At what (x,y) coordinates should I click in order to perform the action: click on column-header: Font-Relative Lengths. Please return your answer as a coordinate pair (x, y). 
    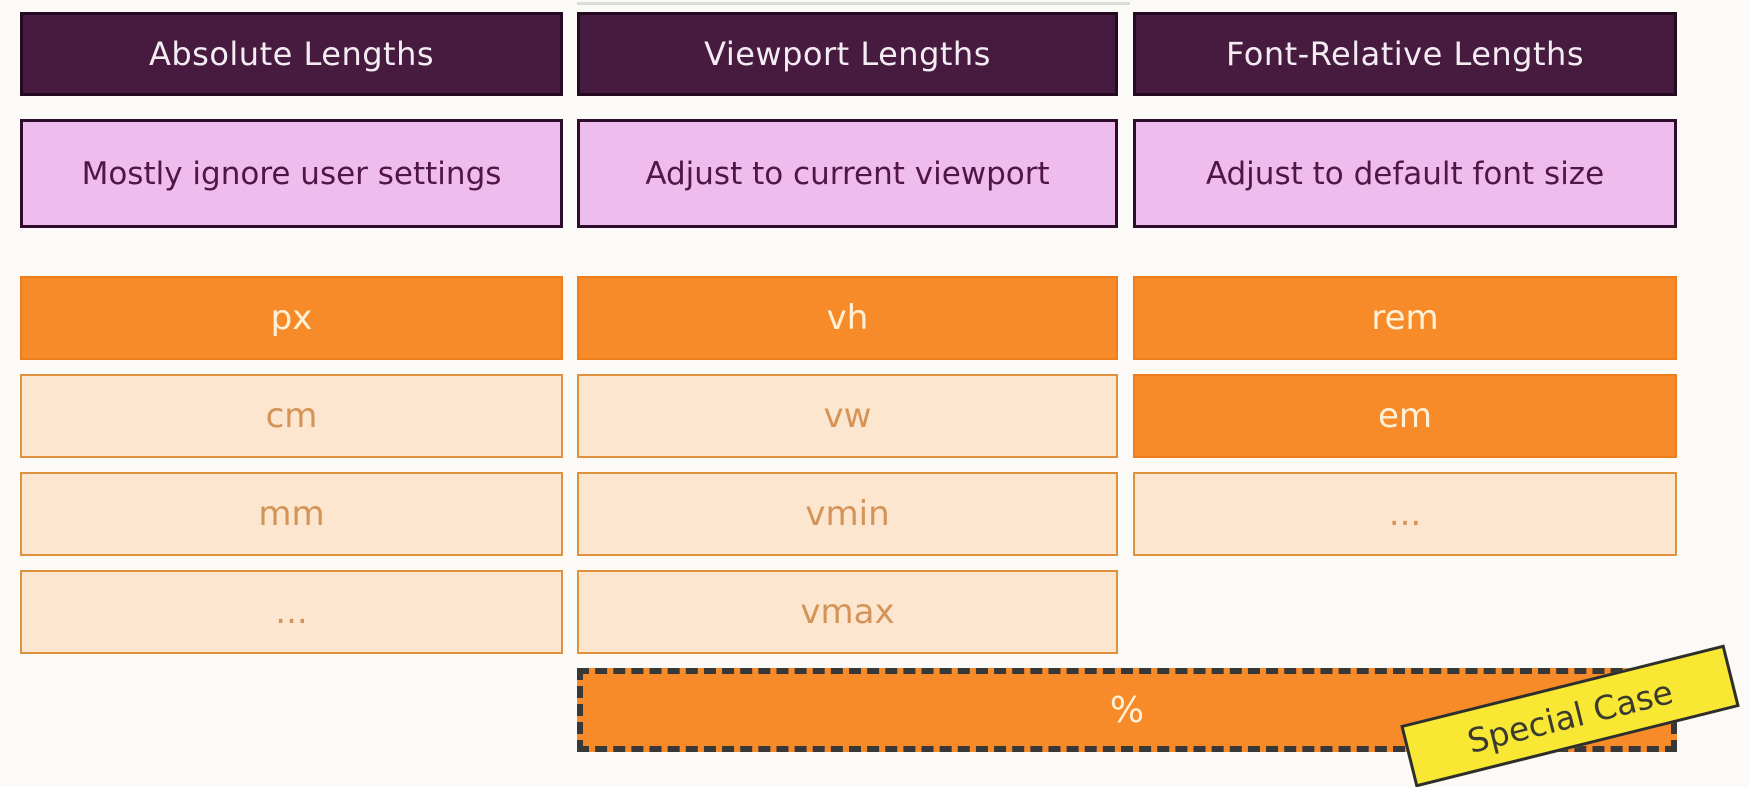
    Looking at the image, I should click on (1405, 54).